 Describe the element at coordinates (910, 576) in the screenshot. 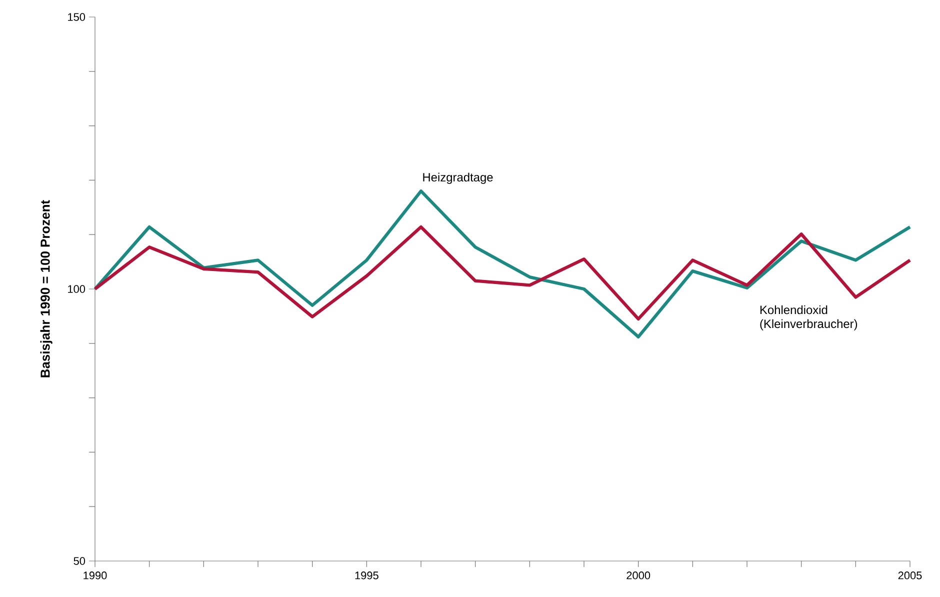

I see `x-tick-label: 2005` at that location.